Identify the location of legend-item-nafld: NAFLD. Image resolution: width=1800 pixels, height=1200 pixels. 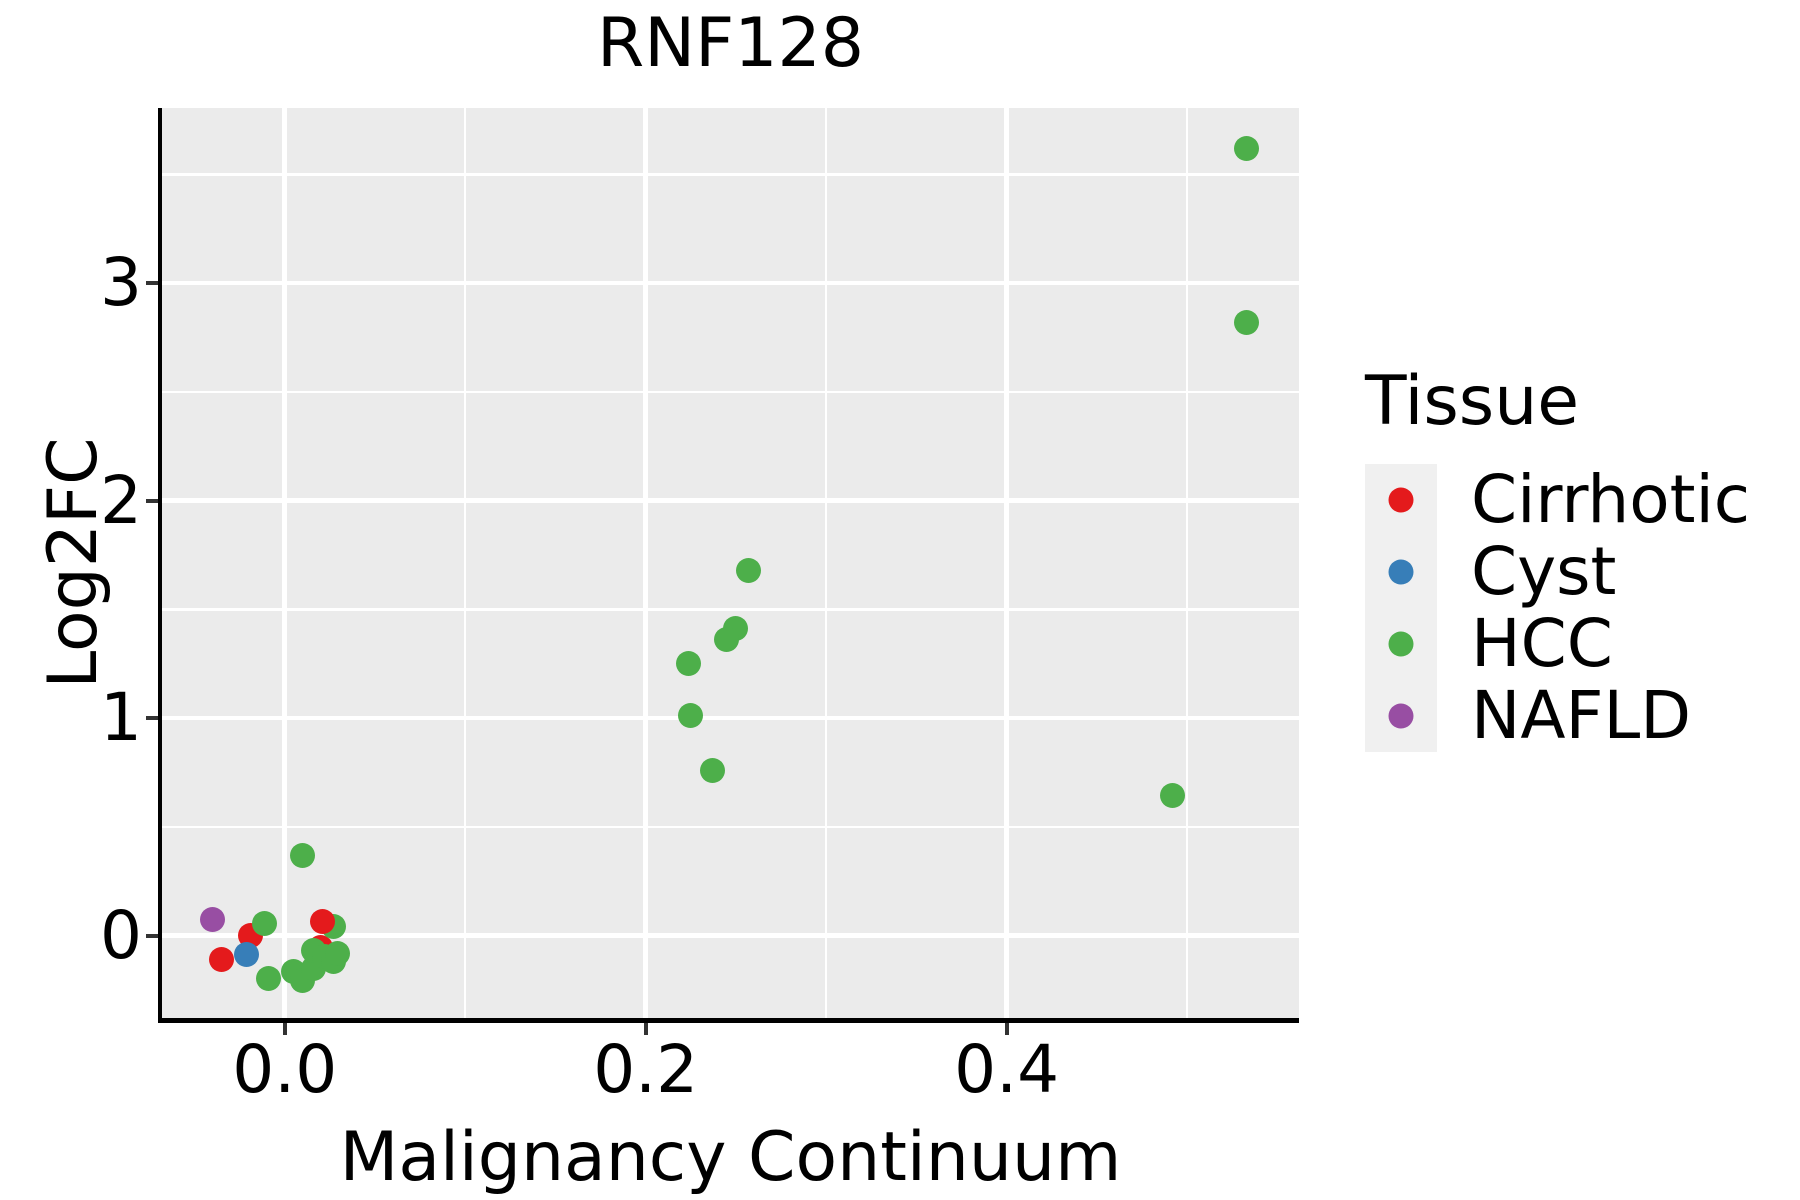
(1557, 716).